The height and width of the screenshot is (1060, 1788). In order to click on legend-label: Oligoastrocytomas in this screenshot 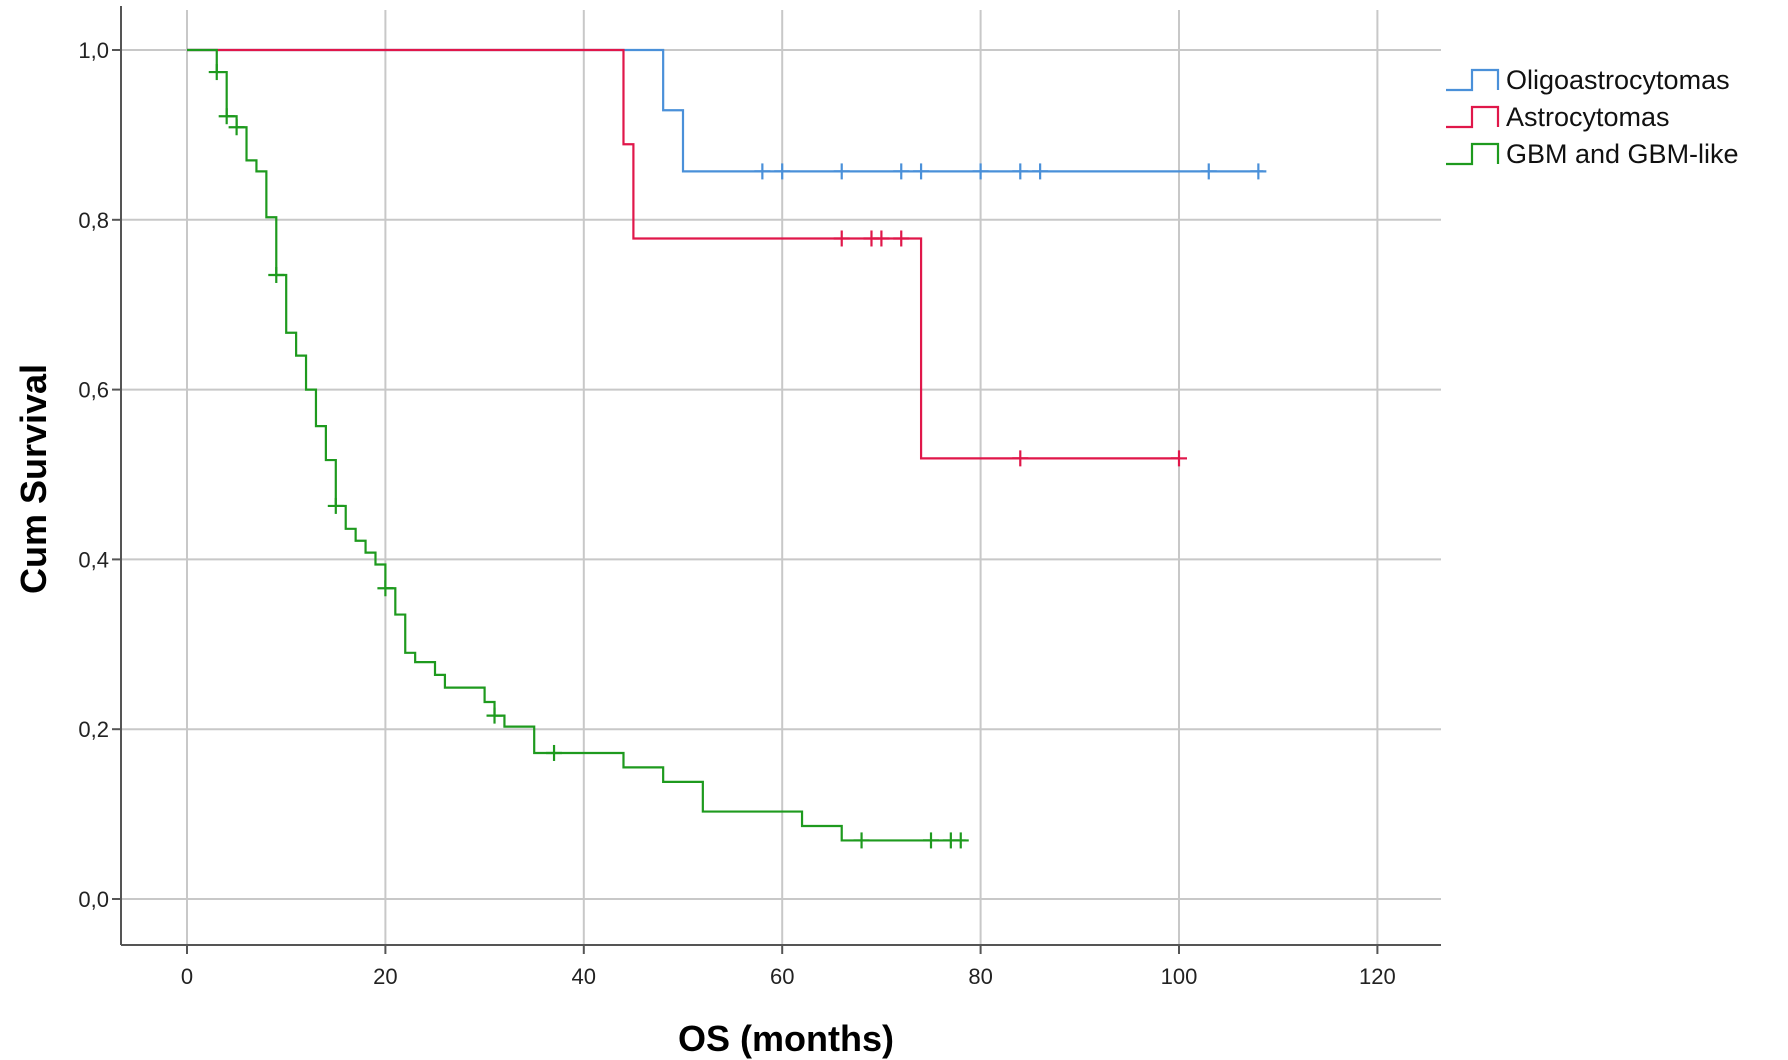, I will do `click(1618, 80)`.